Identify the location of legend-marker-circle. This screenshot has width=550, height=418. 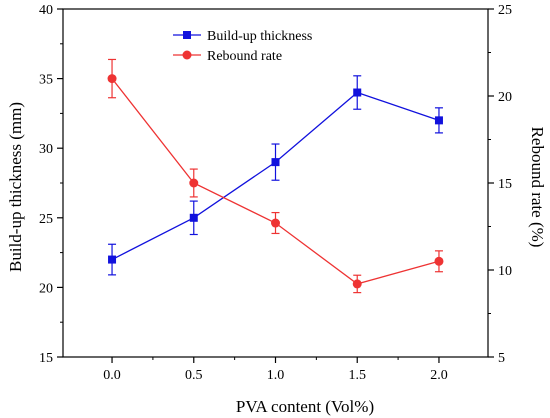
(187, 55).